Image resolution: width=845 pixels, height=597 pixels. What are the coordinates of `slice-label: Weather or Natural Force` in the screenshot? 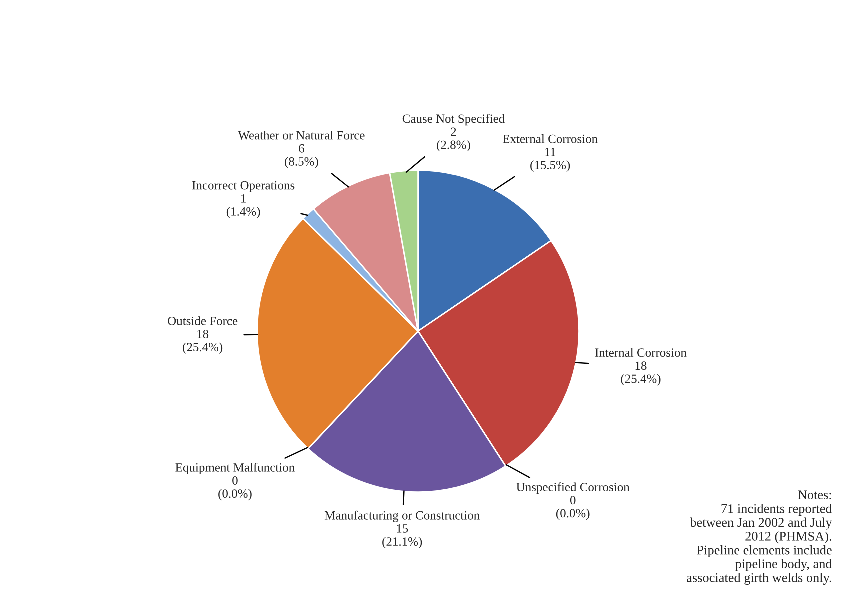 It's located at (301, 135).